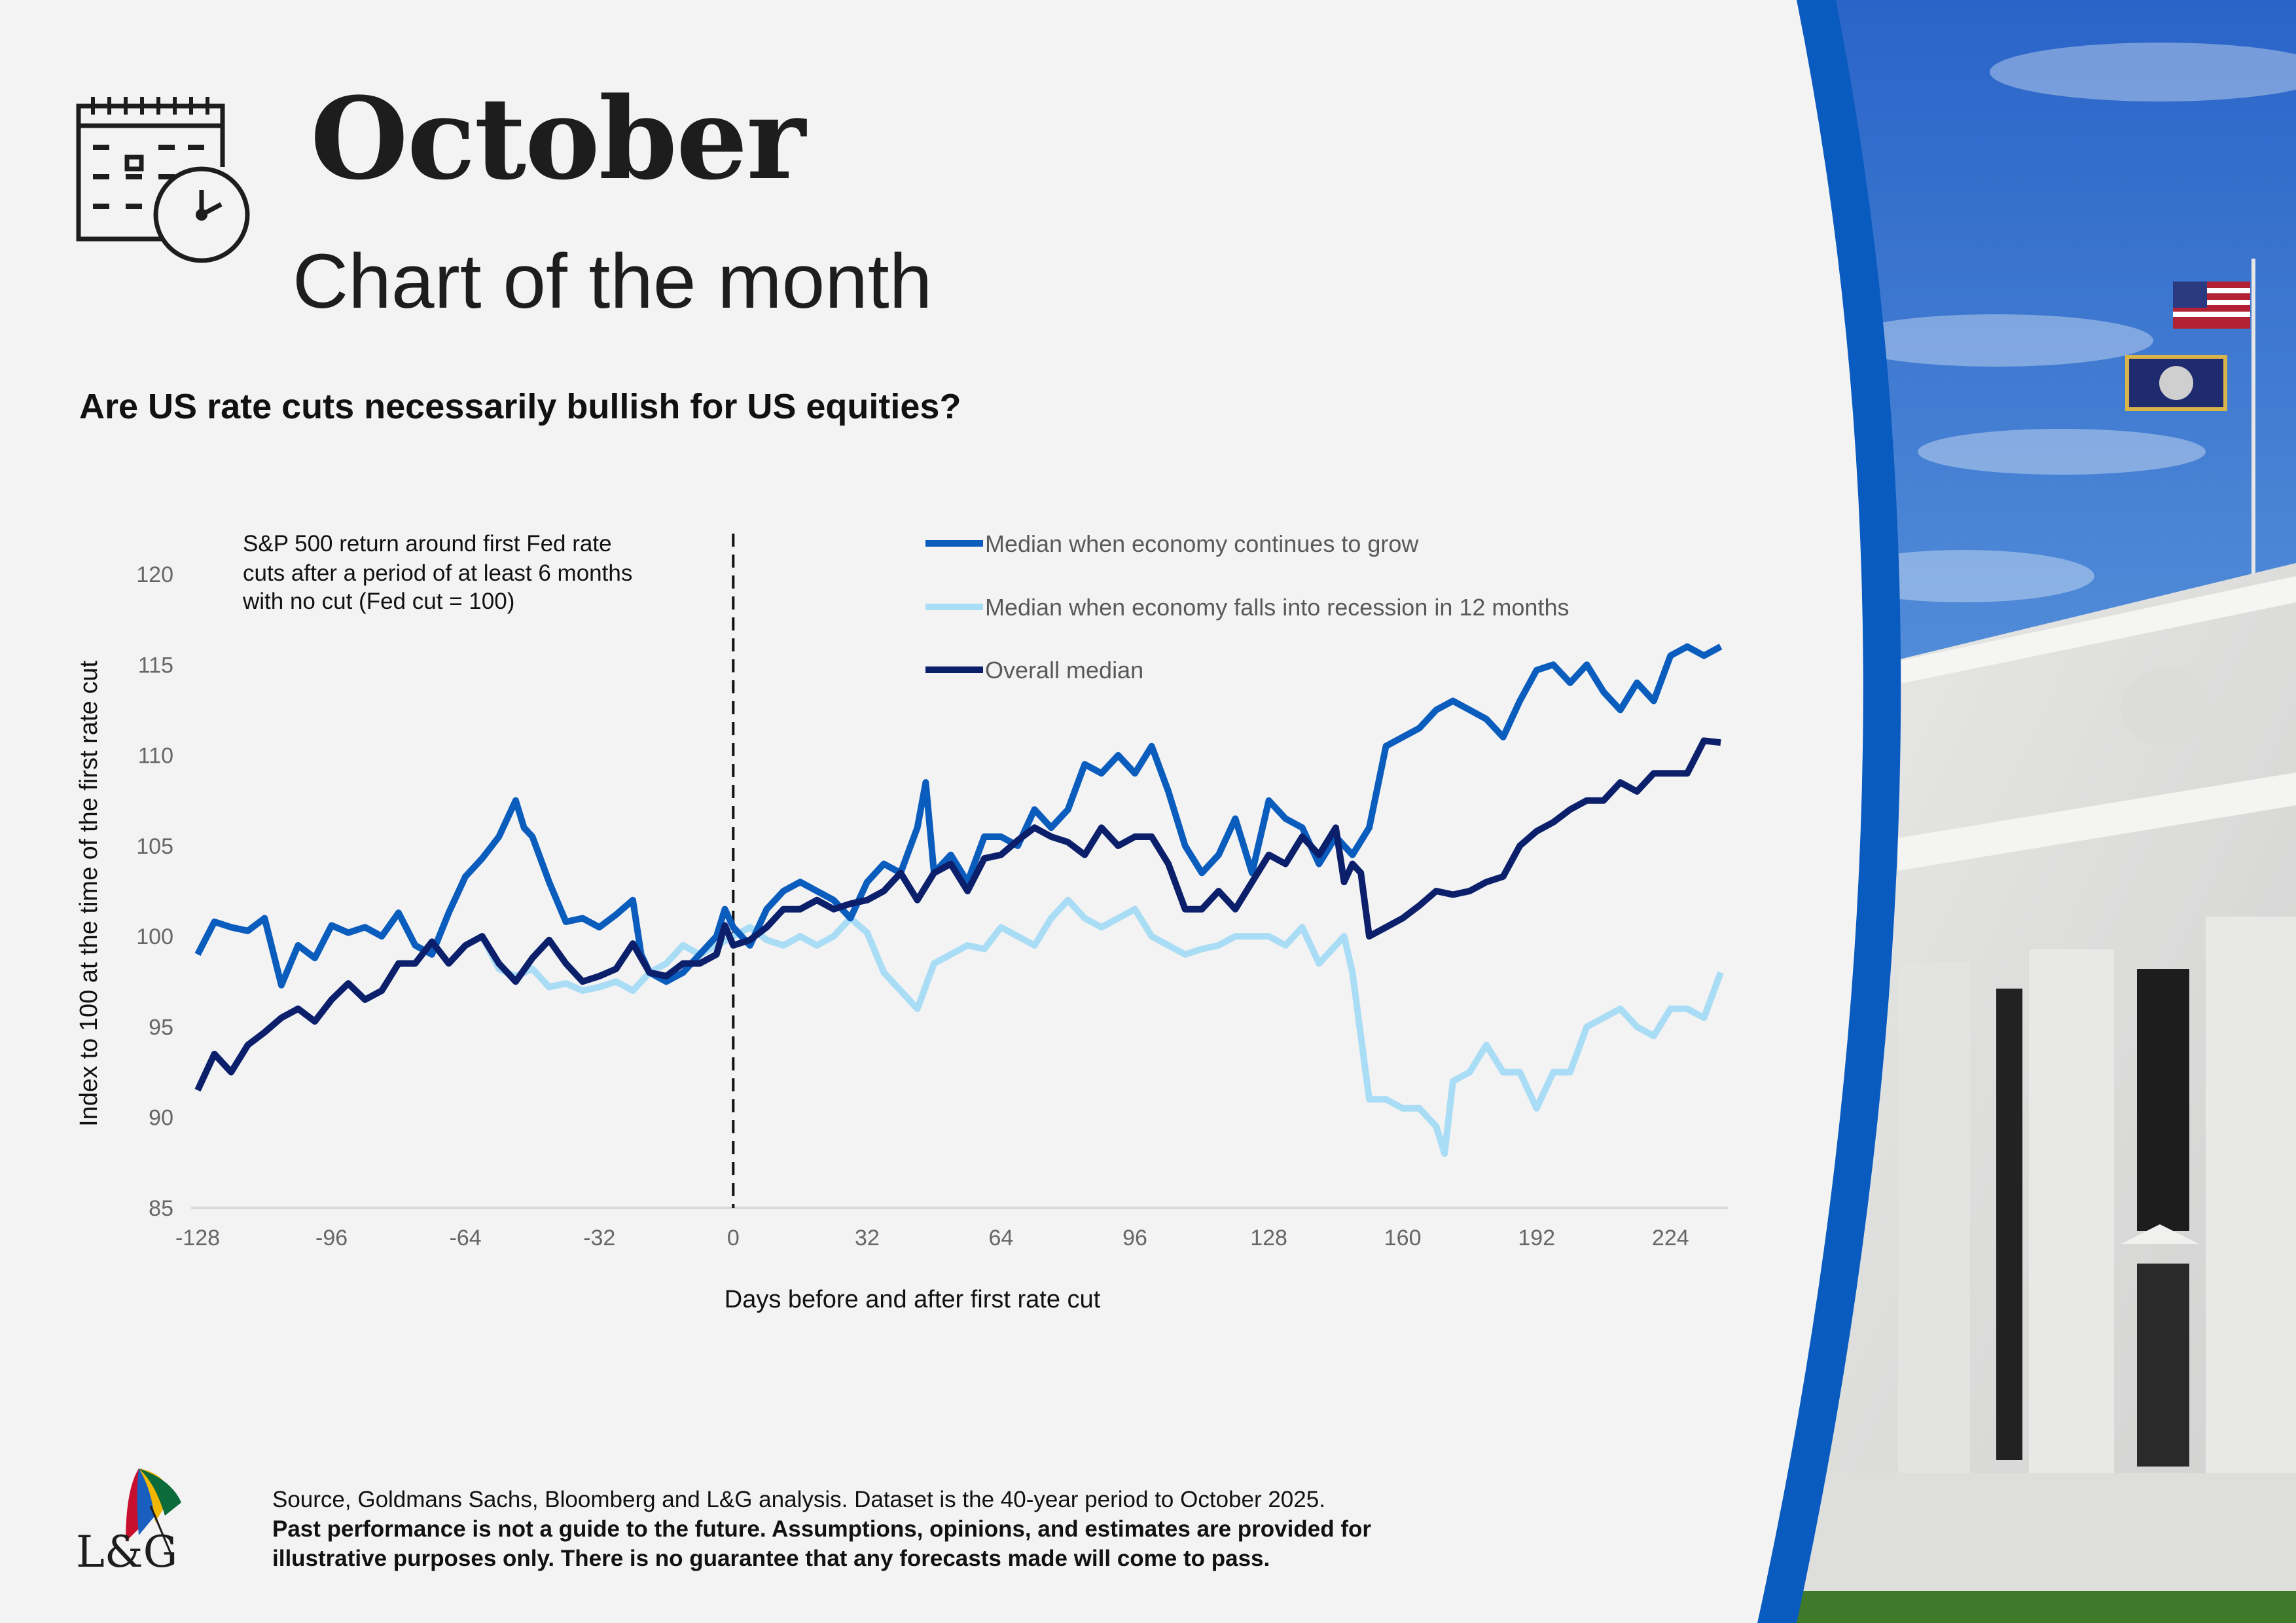 The width and height of the screenshot is (2296, 1623). Describe the element at coordinates (558, 138) in the screenshot. I see `page-title: October` at that location.